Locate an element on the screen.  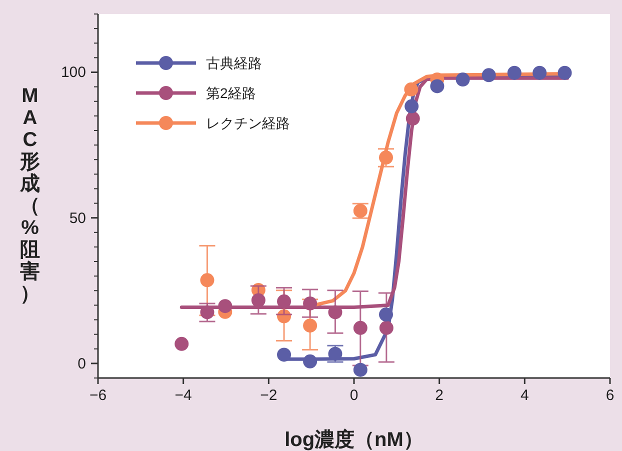
y-tick-label: 0 is located at coordinates (82, 363).